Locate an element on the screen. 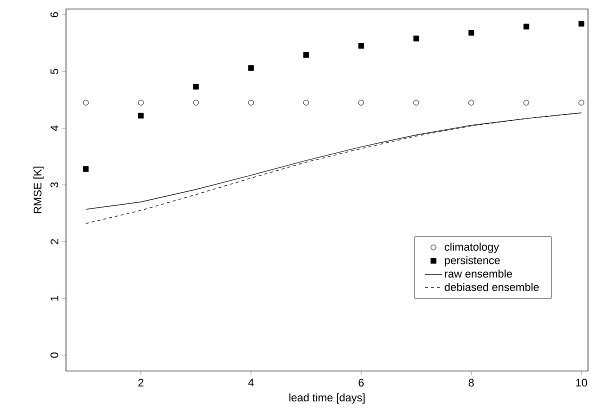  y-tick-label: 0 is located at coordinates (54, 355).